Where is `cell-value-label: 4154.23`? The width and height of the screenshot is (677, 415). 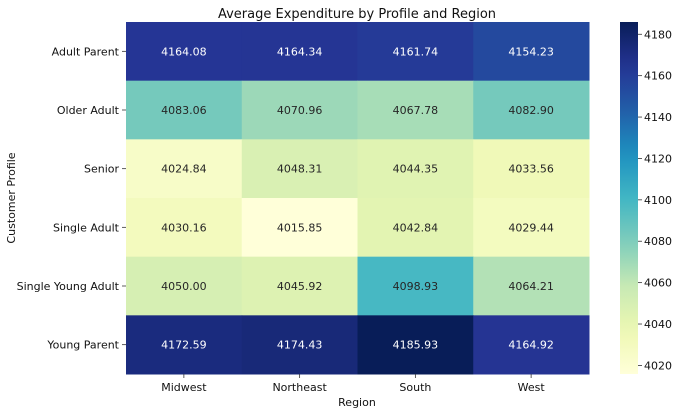 cell-value-label: 4154.23 is located at coordinates (531, 51).